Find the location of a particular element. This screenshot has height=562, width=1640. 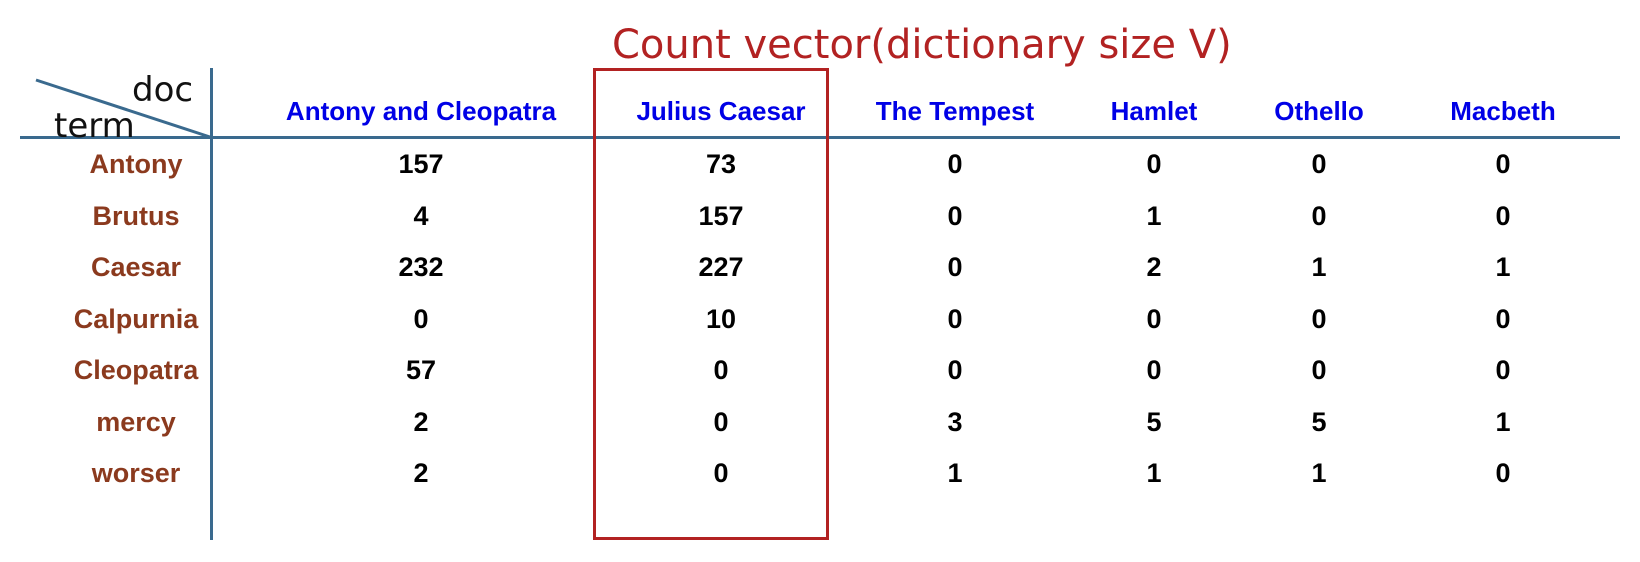

corner-diagonal-line is located at coordinates (123, 108).